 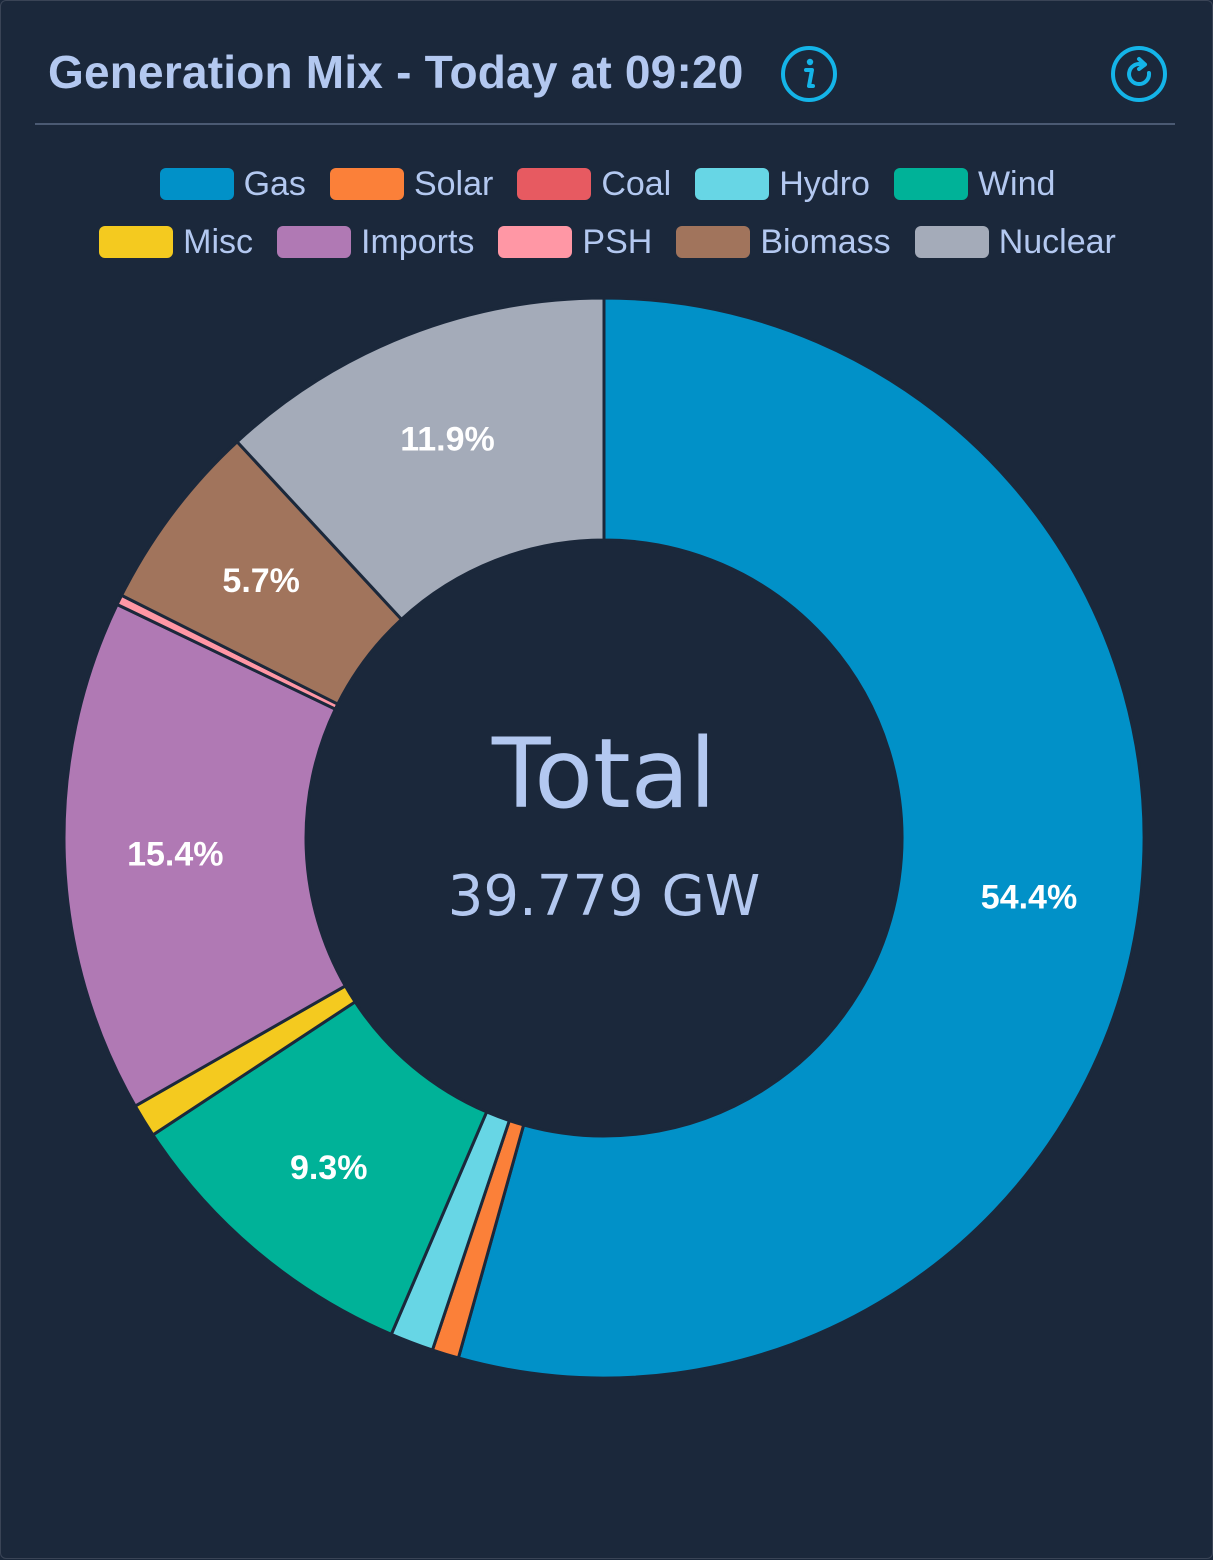 What do you see at coordinates (636, 183) in the screenshot?
I see `legend-label: Coal` at bounding box center [636, 183].